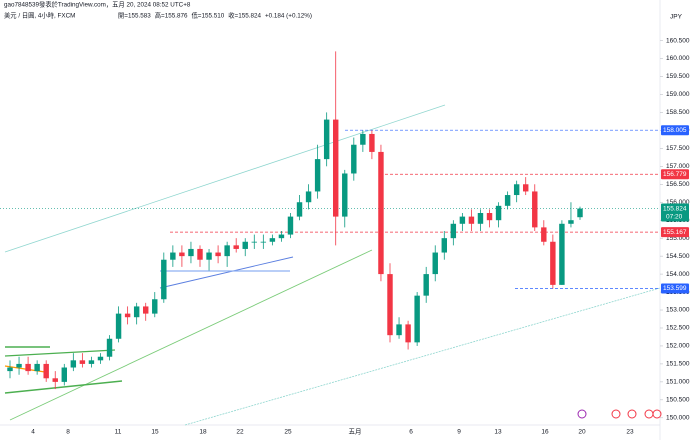 This screenshot has width=692, height=440. Describe the element at coordinates (459, 432) in the screenshot. I see `x-tick-label: 9` at that location.